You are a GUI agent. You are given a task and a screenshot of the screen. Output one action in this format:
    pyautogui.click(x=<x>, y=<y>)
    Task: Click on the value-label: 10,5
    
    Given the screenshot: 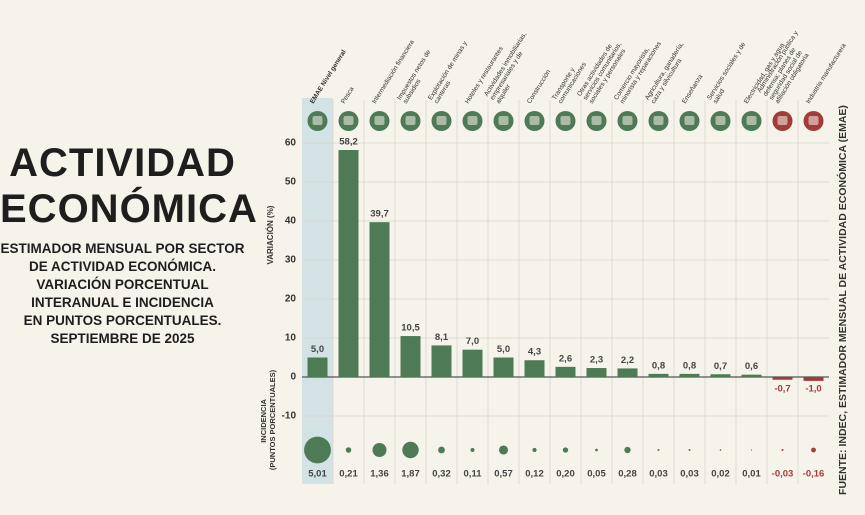 What is the action you would take?
    pyautogui.click(x=410, y=328)
    